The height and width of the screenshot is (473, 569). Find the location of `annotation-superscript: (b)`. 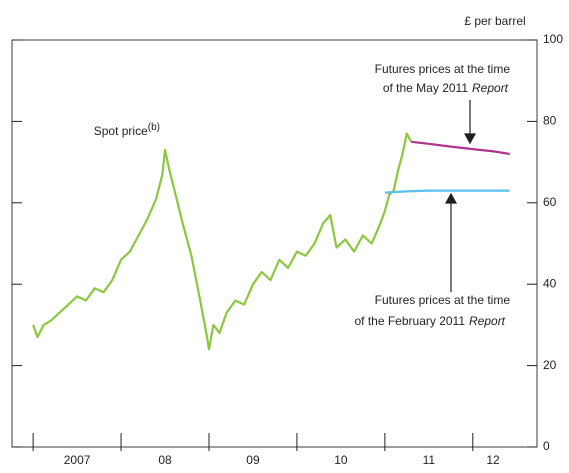

annotation-superscript: (b) is located at coordinates (154, 127).